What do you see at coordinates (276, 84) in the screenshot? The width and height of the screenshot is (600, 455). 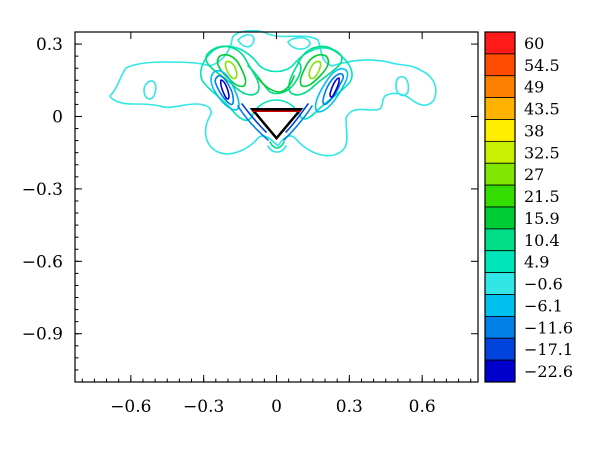 I see `contour-lgreen-center` at bounding box center [276, 84].